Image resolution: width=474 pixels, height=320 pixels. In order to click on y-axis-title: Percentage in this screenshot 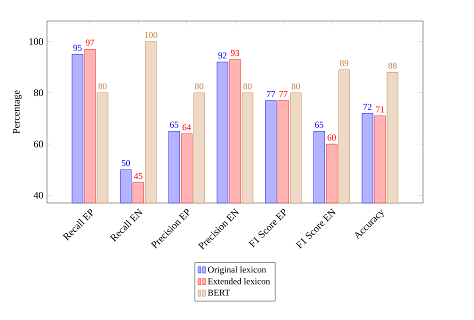, I will do `click(17, 112)`.